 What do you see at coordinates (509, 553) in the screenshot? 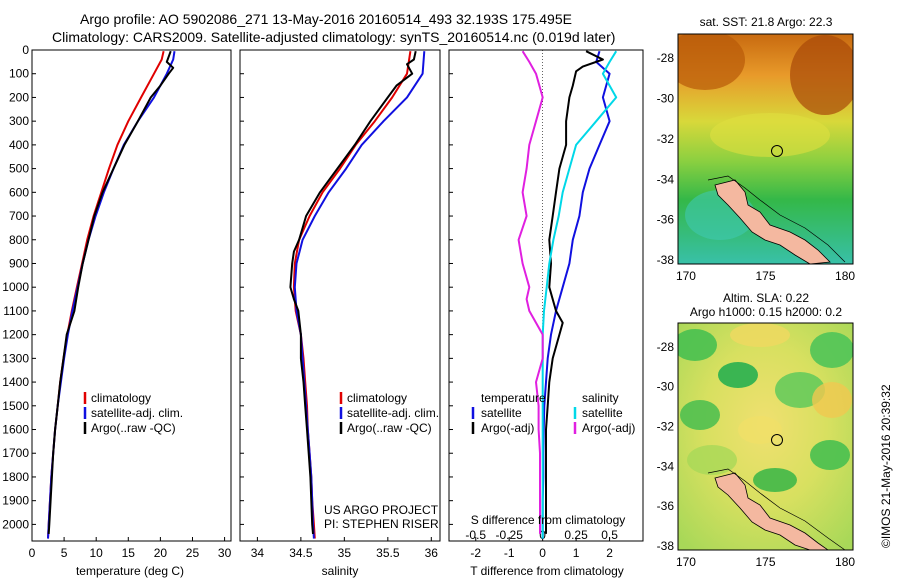
I see `x-tick-label: -1` at bounding box center [509, 553].